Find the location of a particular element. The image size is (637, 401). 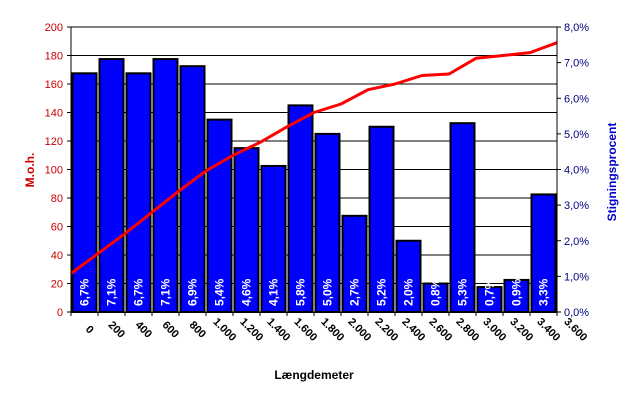

bar-data-label: 0,9% is located at coordinates (517, 292).